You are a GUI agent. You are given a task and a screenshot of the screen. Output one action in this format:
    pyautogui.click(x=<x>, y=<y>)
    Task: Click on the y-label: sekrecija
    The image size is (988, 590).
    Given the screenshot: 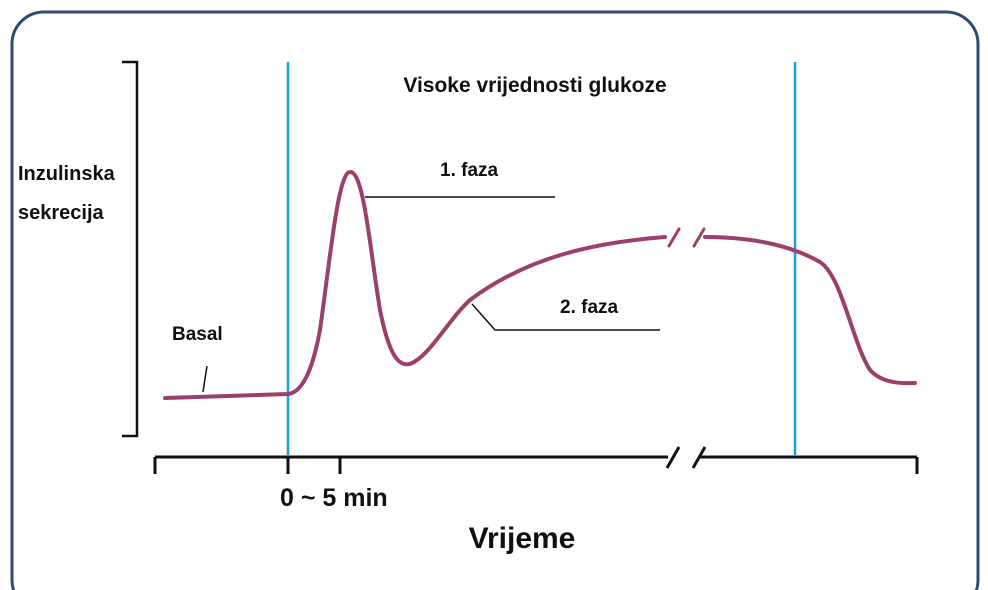 What is the action you would take?
    pyautogui.click(x=61, y=213)
    